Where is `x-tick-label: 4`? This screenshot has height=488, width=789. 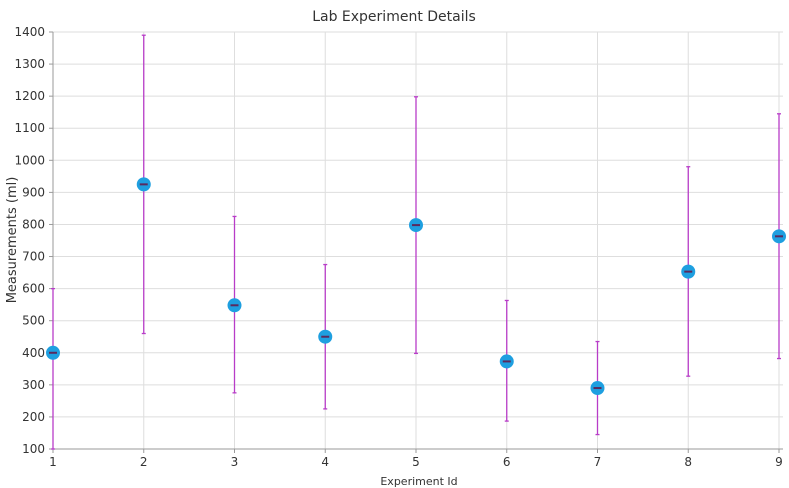
x-tick-label: 4 is located at coordinates (325, 462).